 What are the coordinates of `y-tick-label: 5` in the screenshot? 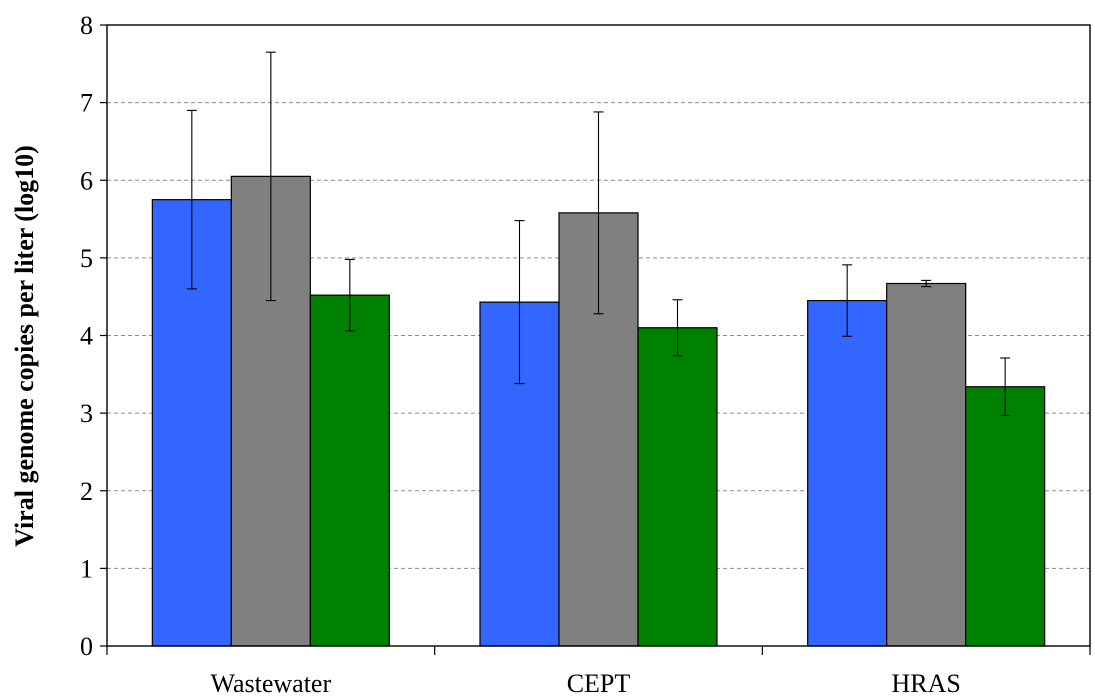 It's located at (86, 258).